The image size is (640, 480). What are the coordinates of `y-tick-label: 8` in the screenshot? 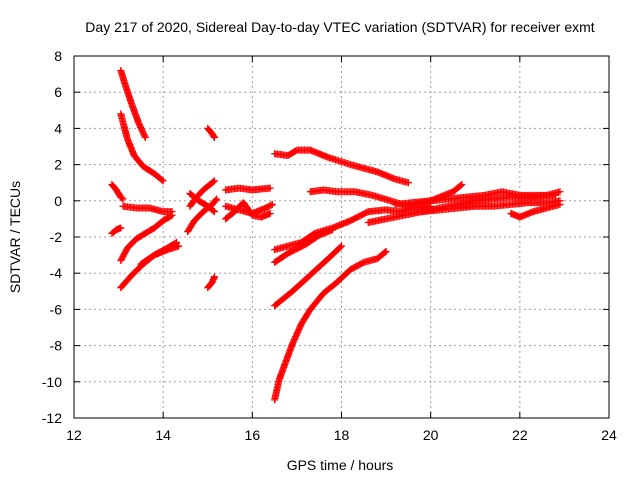 It's located at (58, 56).